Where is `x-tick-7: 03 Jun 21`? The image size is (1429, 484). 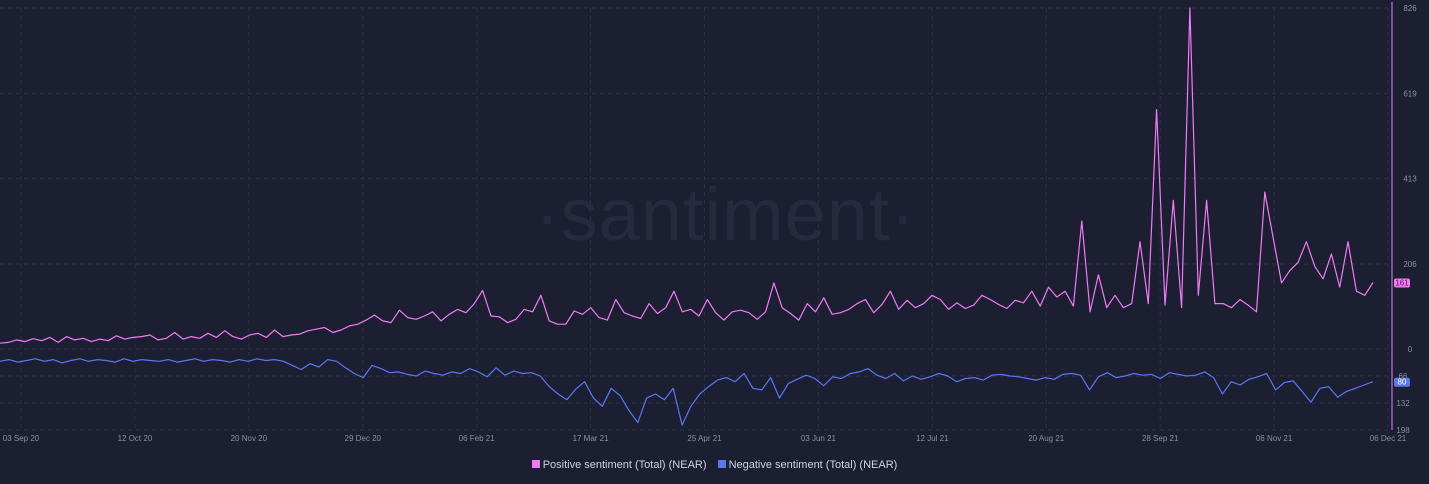
x-tick-7: 03 Jun 21 is located at coordinates (819, 438).